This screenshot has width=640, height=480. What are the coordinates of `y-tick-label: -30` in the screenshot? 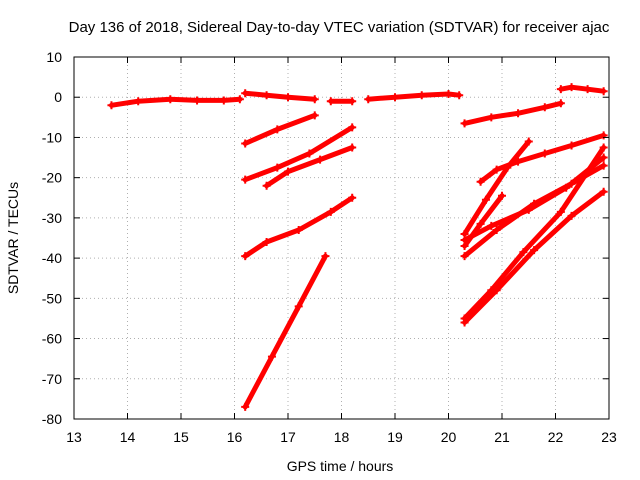 It's located at (52, 218).